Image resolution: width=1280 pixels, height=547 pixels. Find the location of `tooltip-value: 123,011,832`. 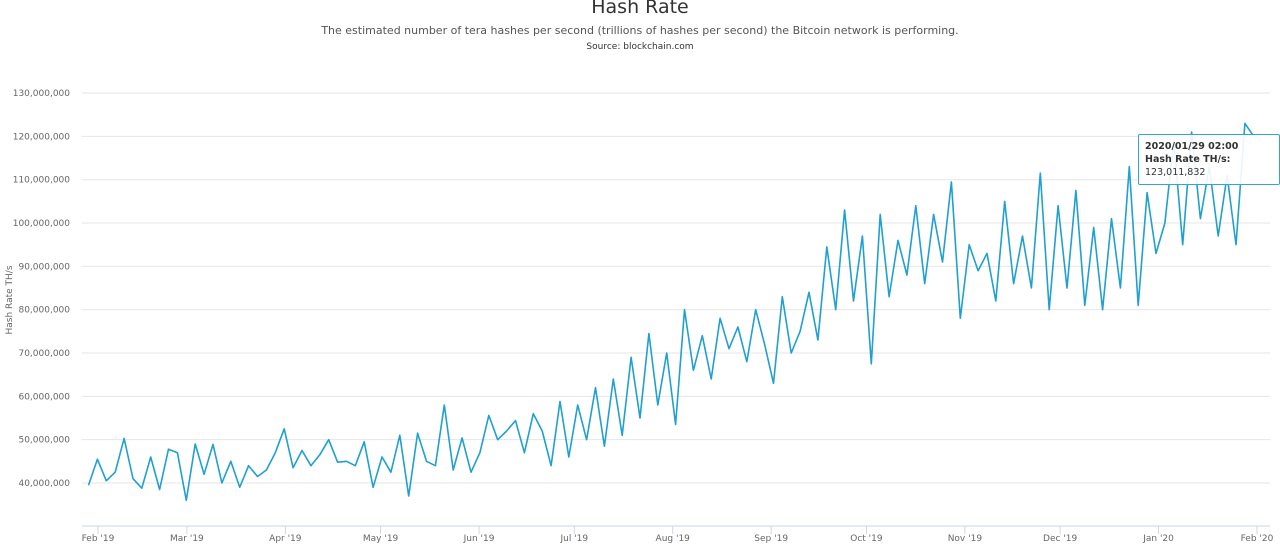

tooltip-value: 123,011,832 is located at coordinates (1175, 172).